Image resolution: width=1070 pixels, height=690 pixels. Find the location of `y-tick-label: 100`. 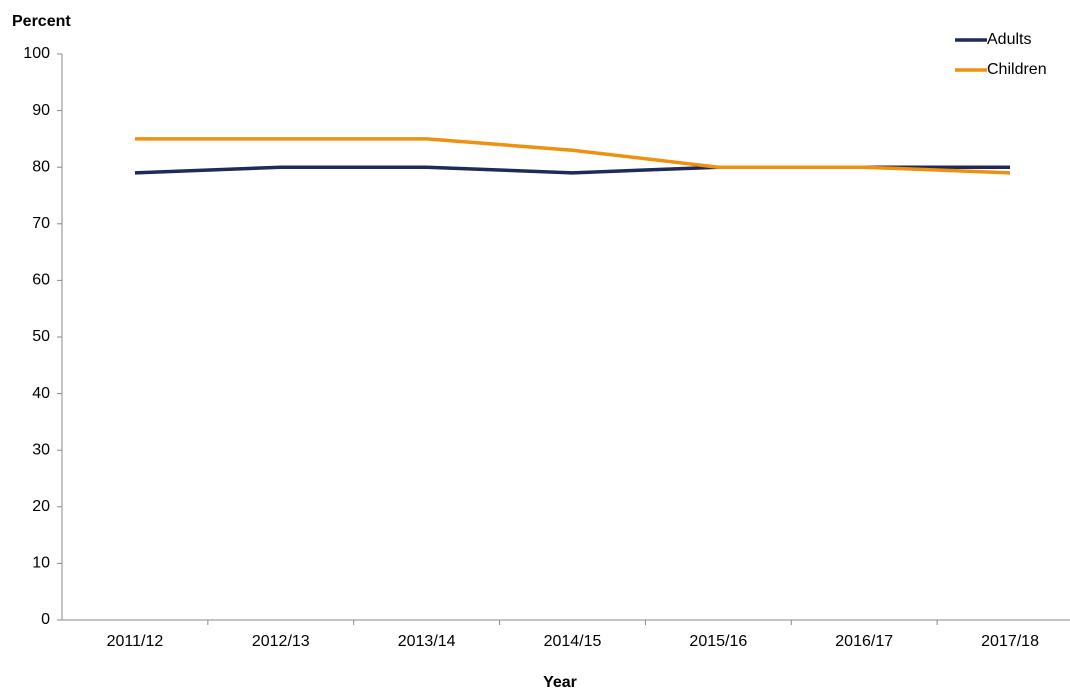

y-tick-label: 100 is located at coordinates (36, 53).